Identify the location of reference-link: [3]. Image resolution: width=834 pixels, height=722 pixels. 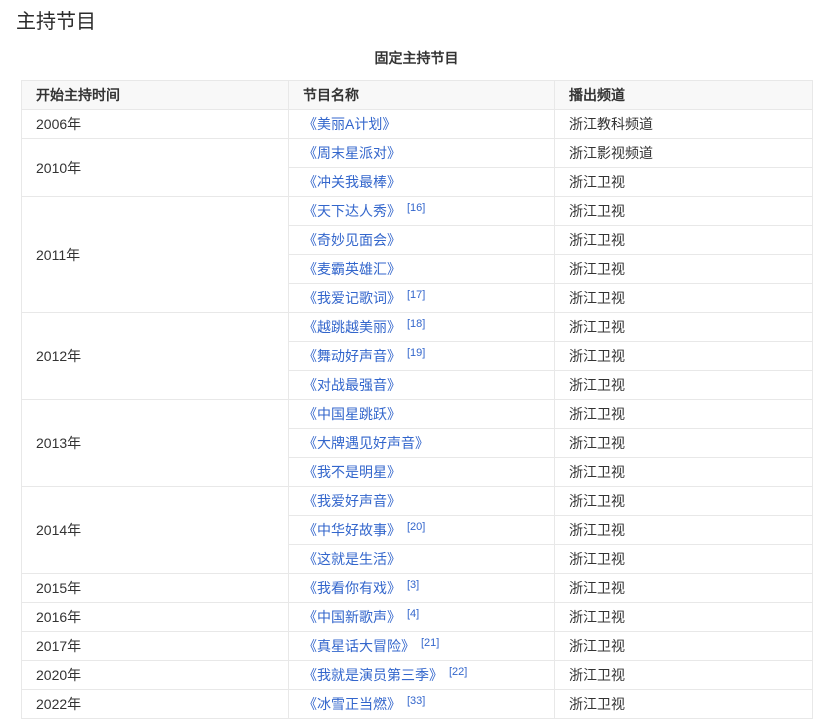
(413, 585).